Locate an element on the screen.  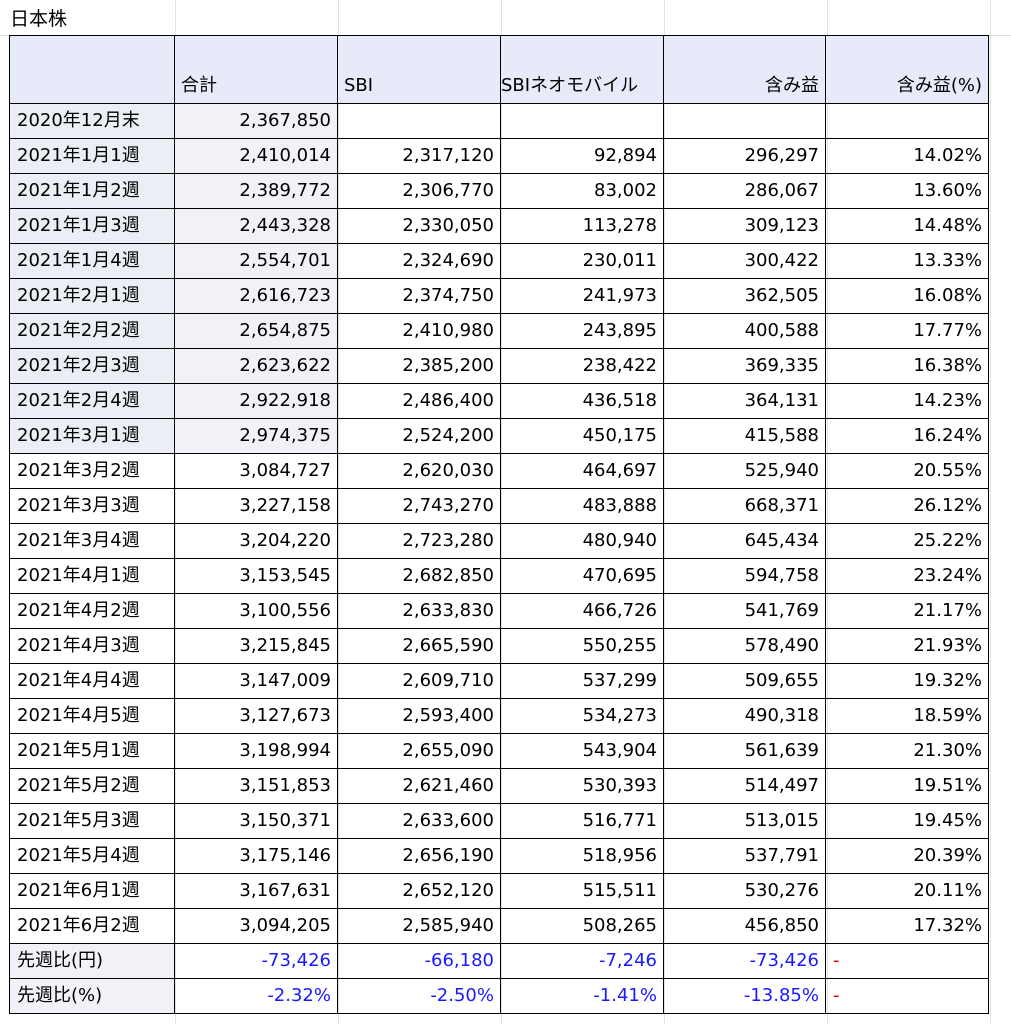
cell-sbi: 2,486,400 is located at coordinates (419, 401).